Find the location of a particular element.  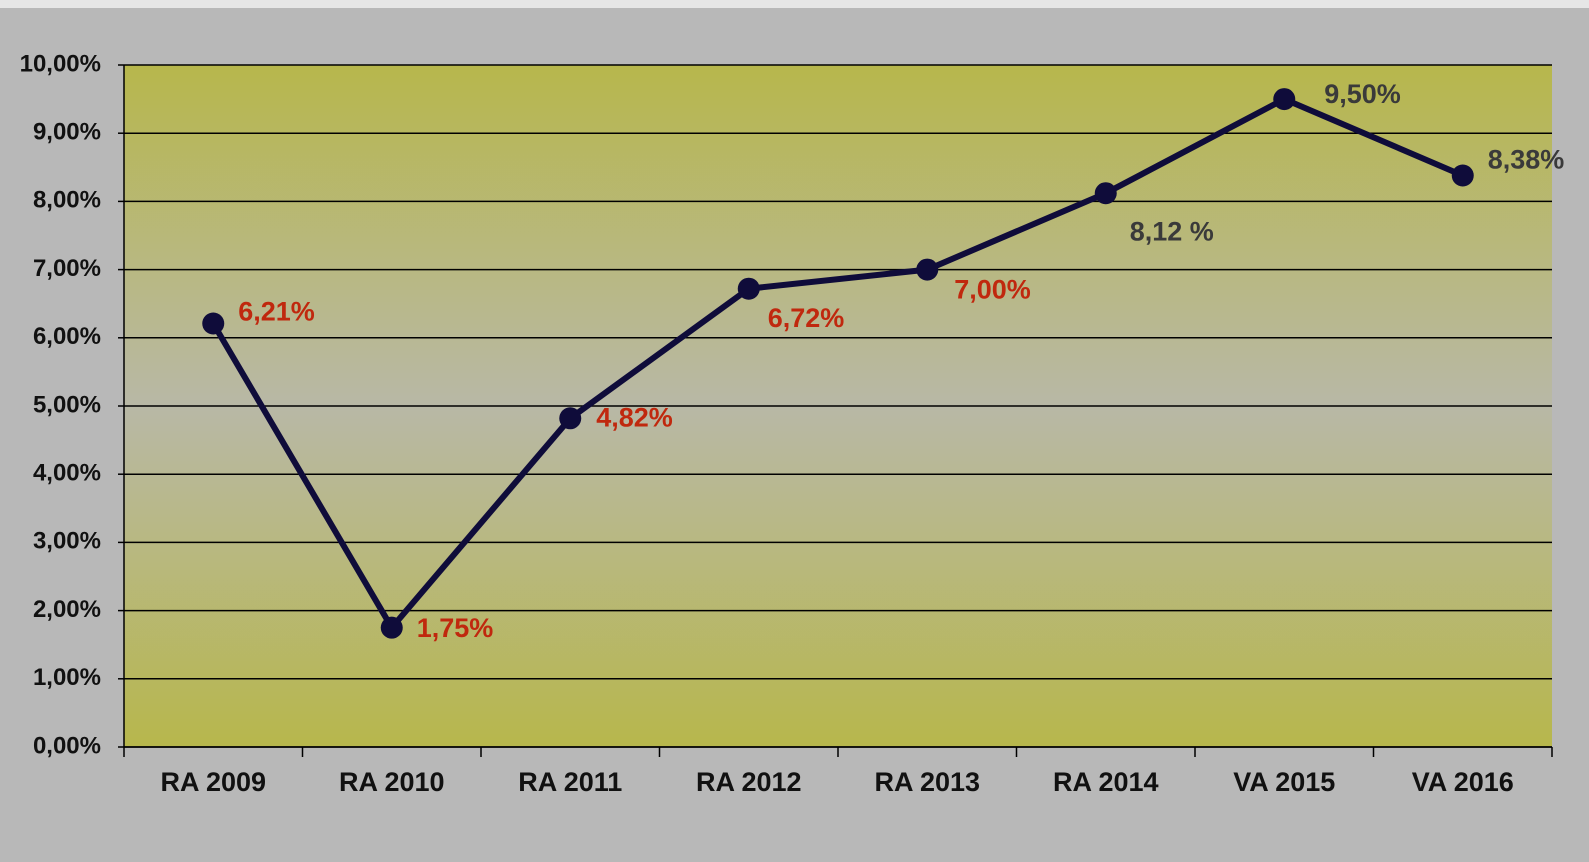

y-tick-label: 1,00% is located at coordinates (67, 677).